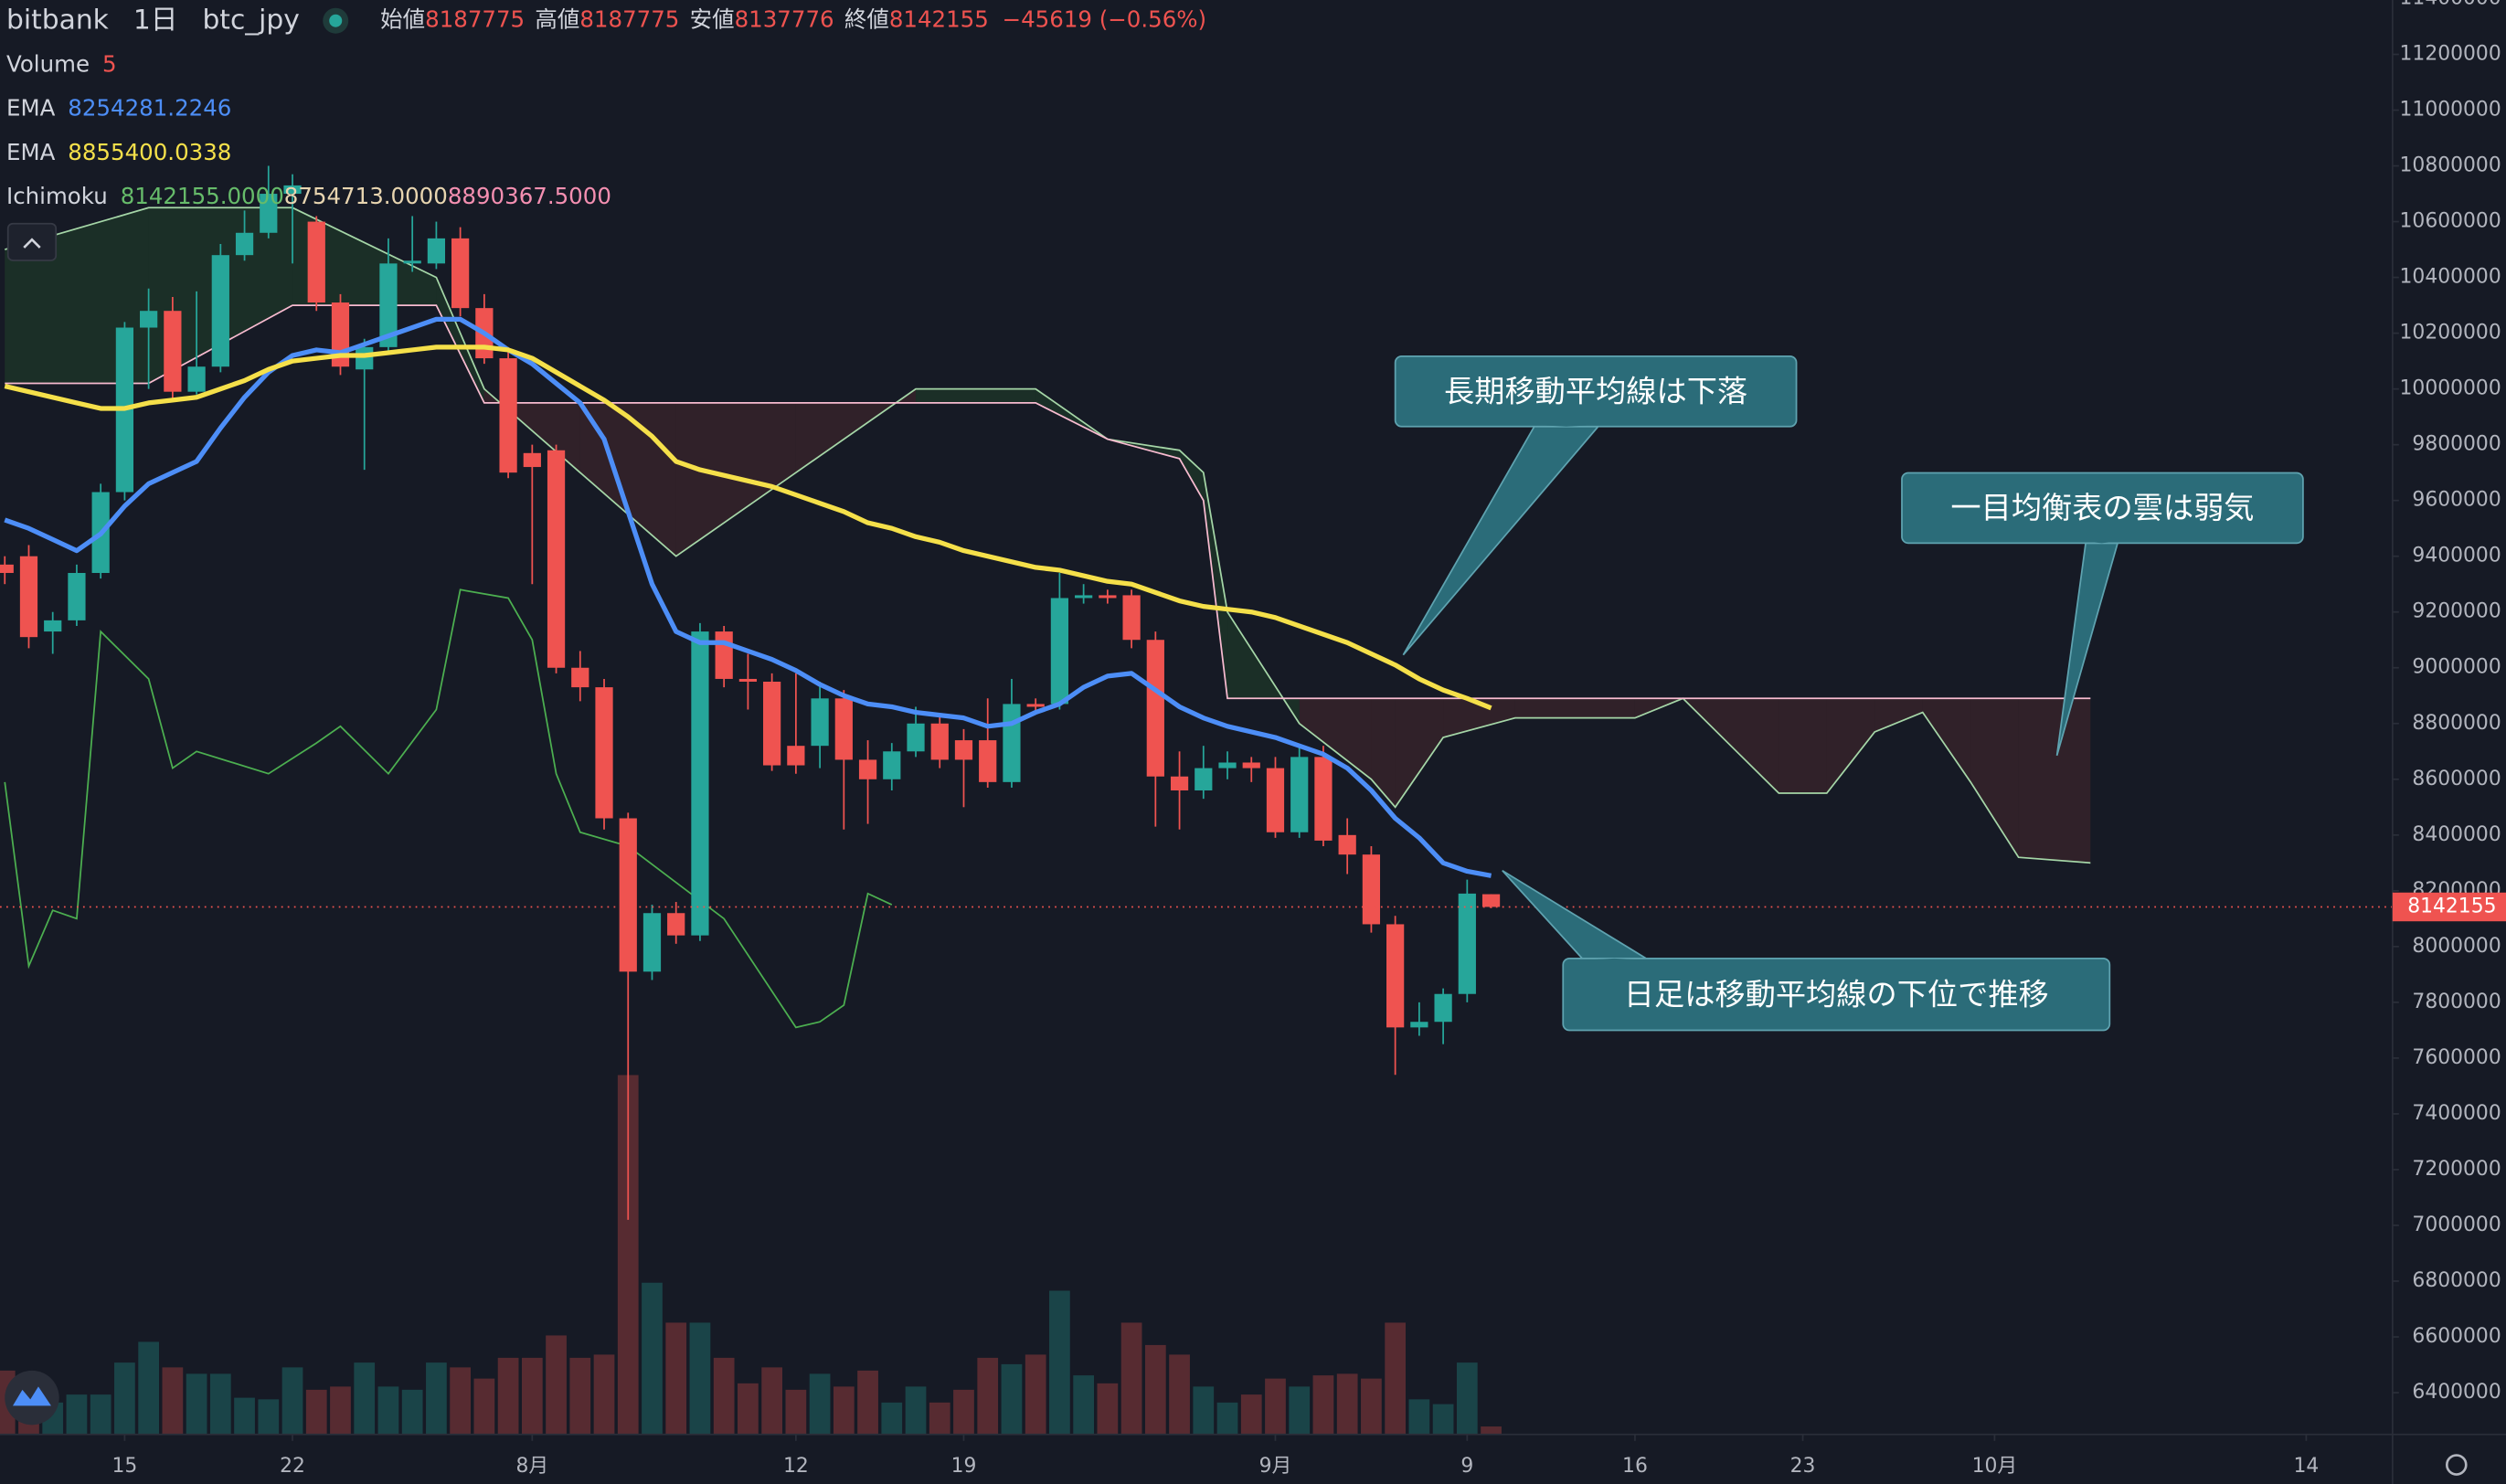 The image size is (2506, 1484). I want to click on collapse-button, so click(32, 241).